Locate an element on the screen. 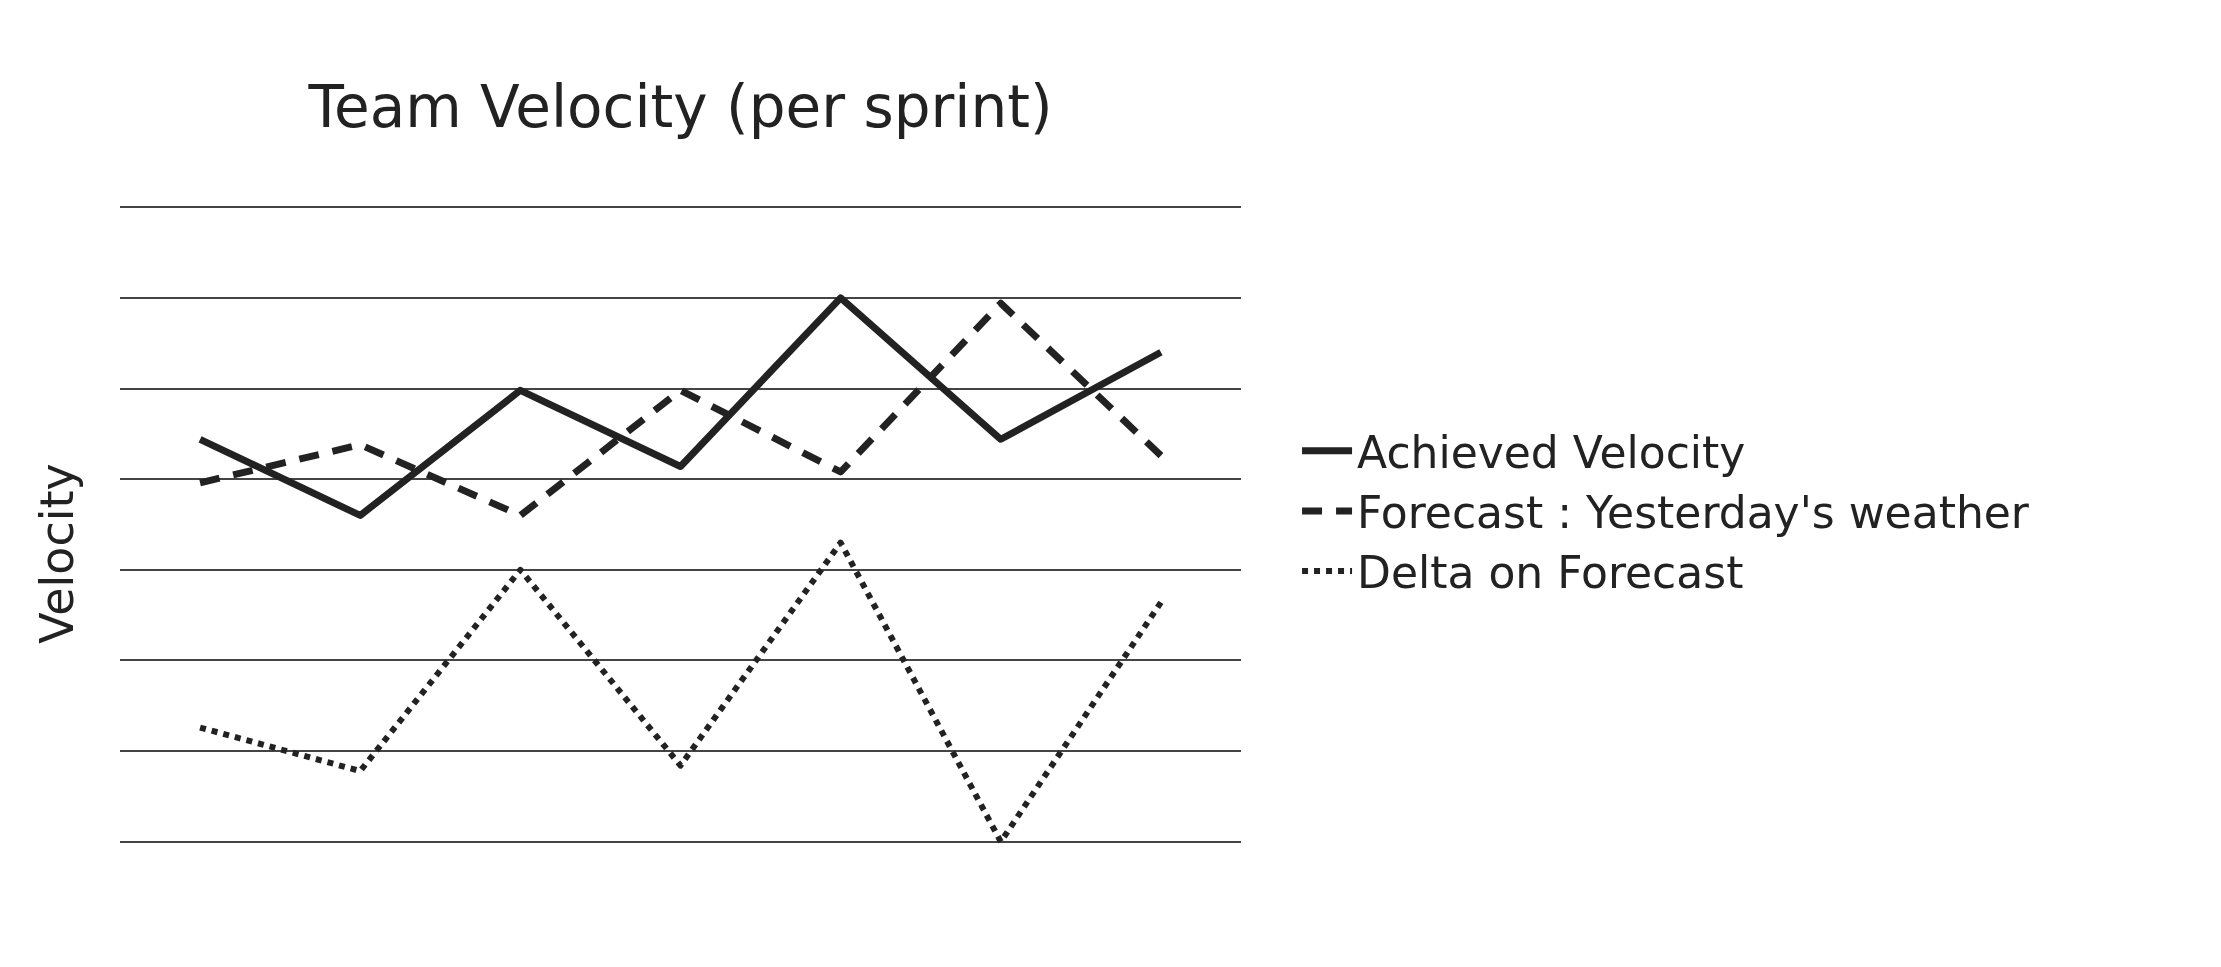 This screenshot has width=2221, height=967. legend-label: Delta on Forecast is located at coordinates (1550, 573).